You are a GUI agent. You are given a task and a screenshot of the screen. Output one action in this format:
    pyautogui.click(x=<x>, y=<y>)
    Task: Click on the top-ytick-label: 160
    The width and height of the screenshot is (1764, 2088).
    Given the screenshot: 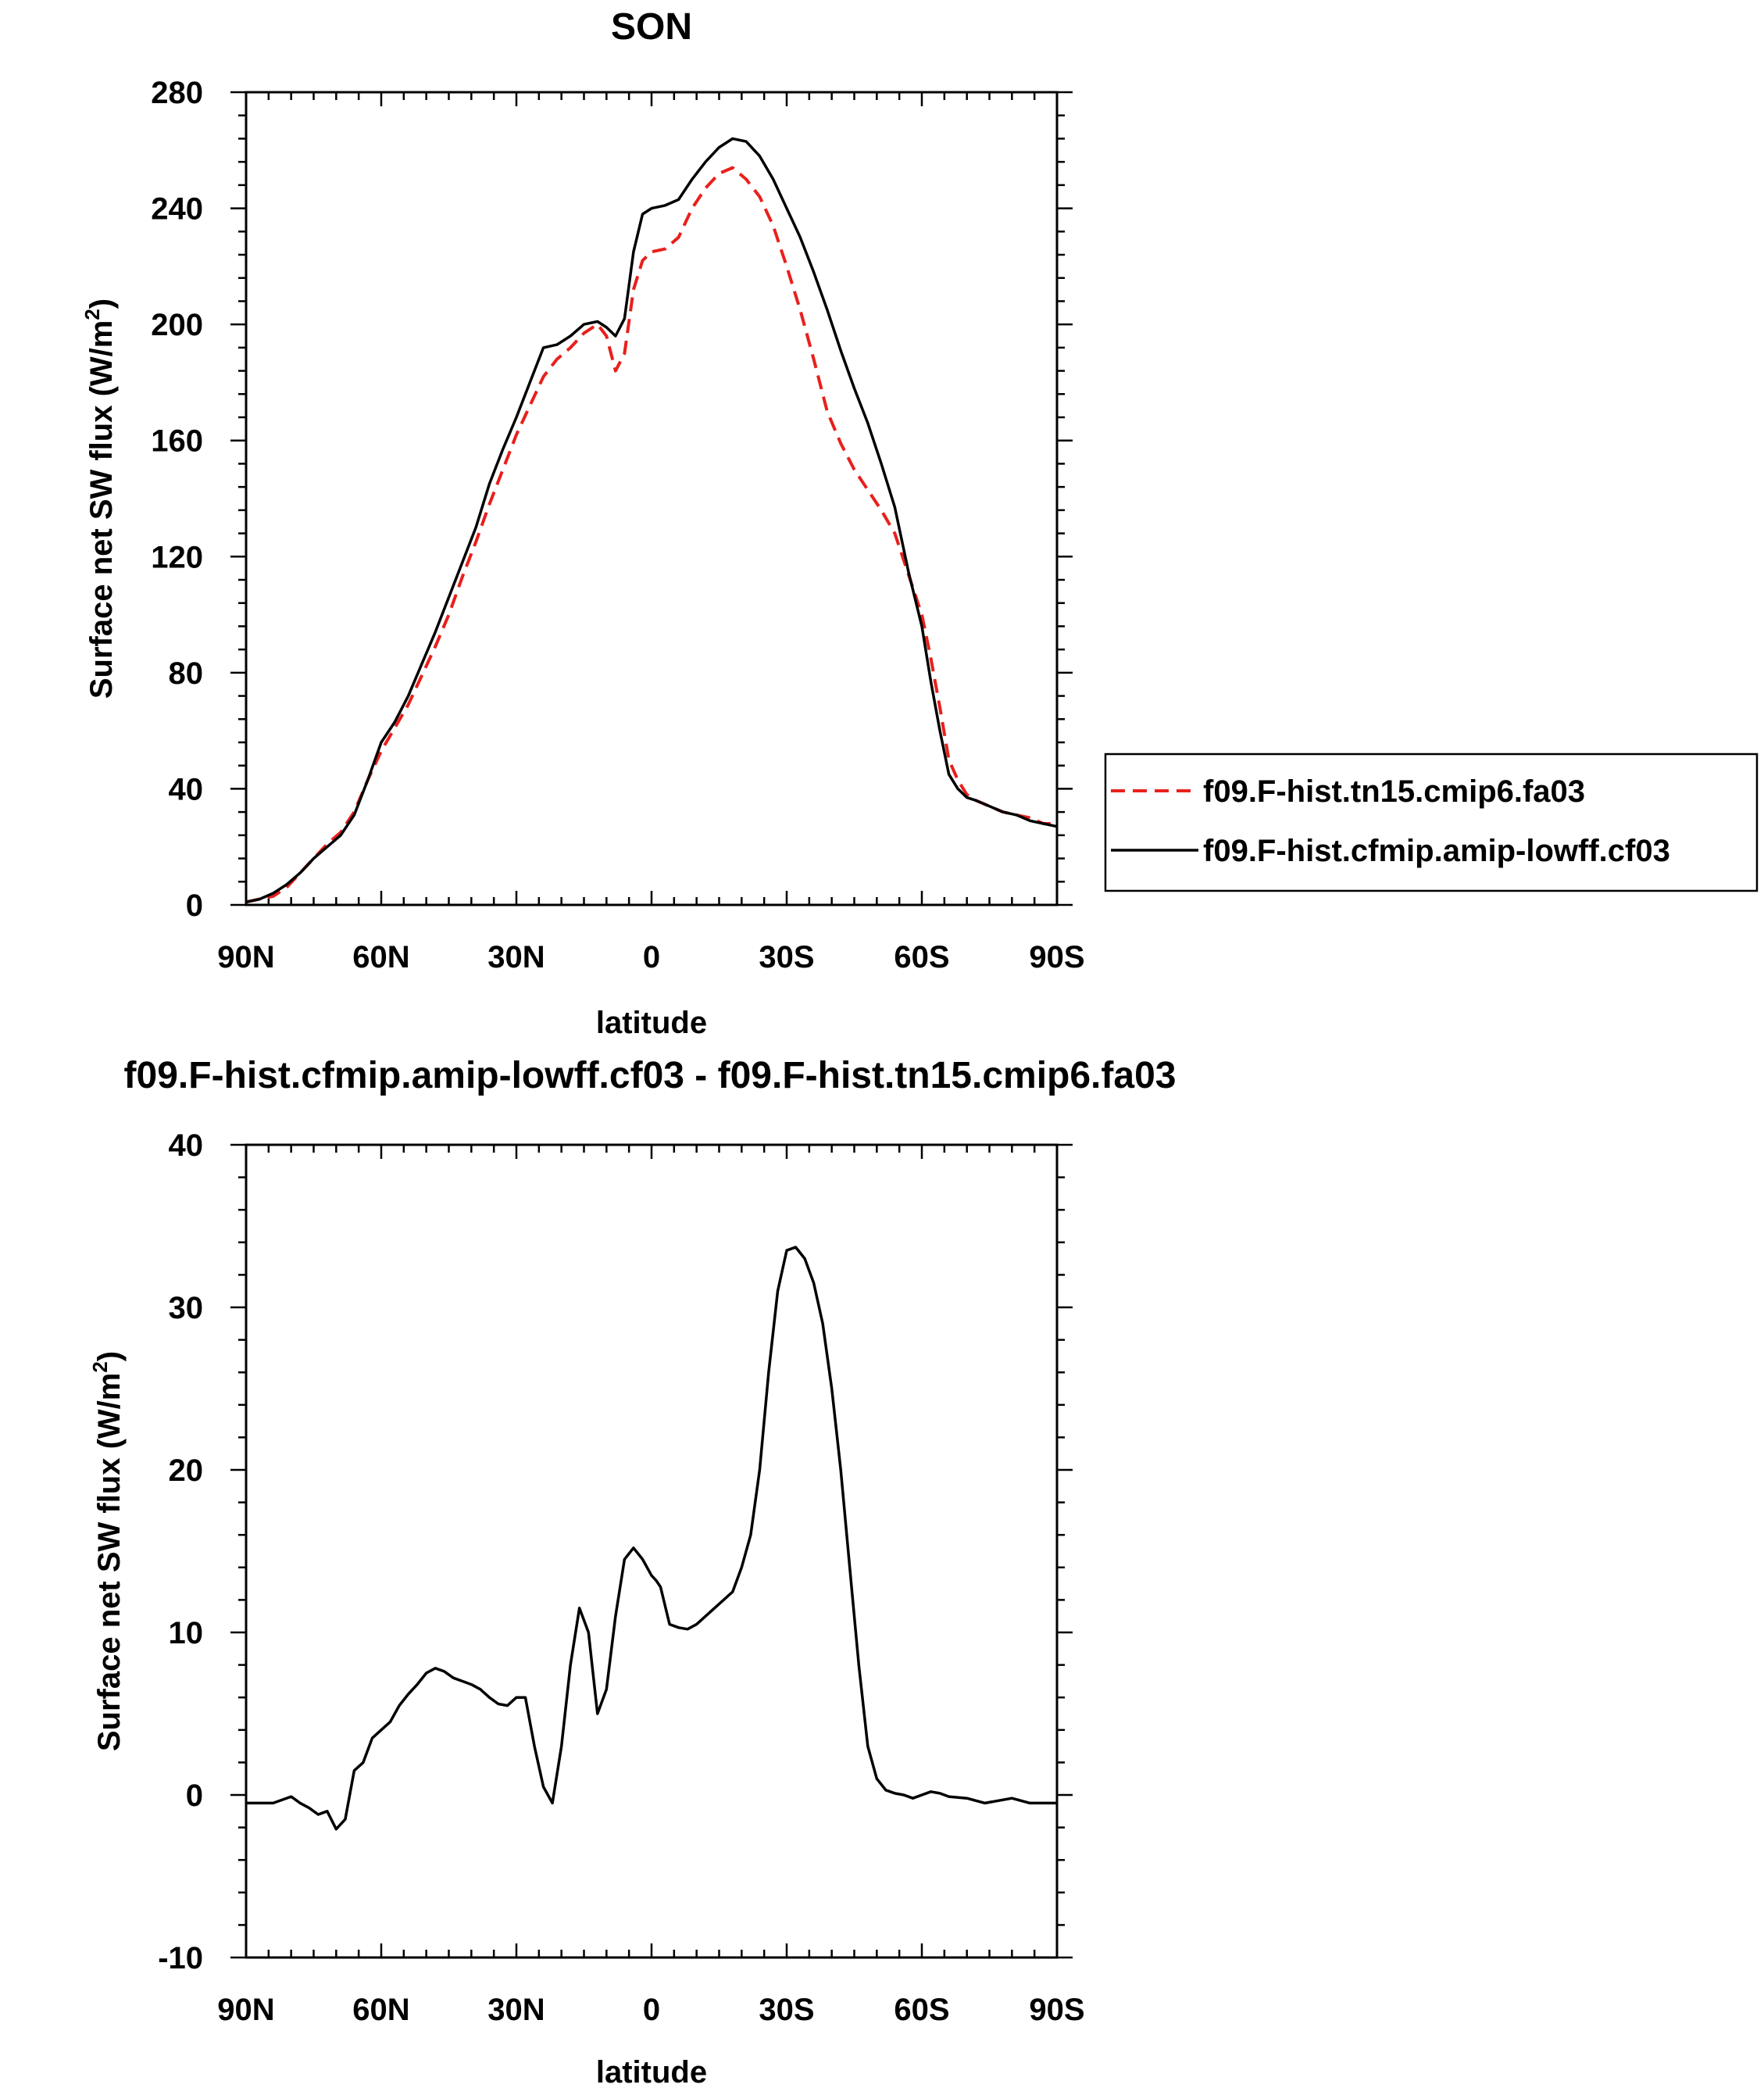 What is the action you would take?
    pyautogui.click(x=177, y=441)
    